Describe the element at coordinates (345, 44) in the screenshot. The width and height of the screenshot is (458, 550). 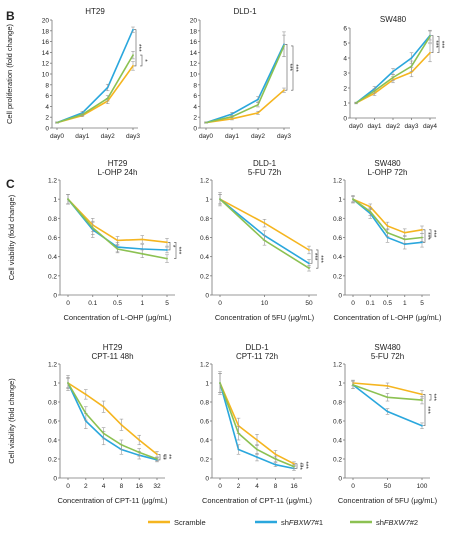
I see `y-tick-label: 5` at that location.